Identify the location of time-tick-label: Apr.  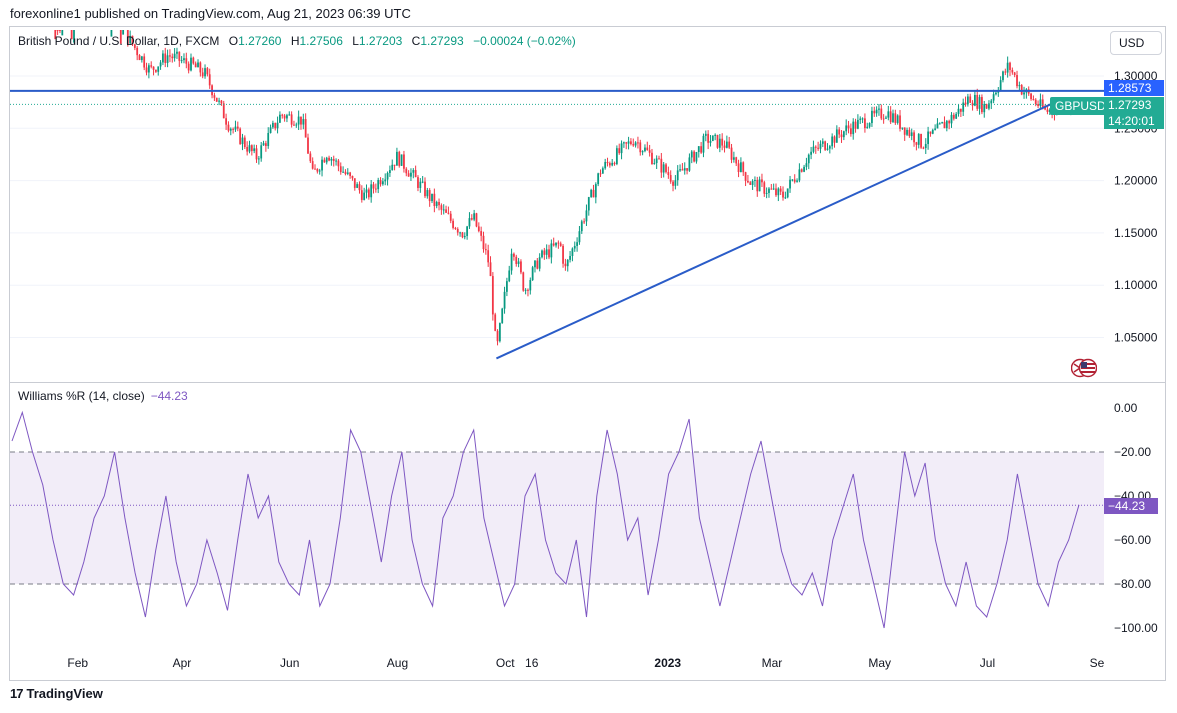
(182, 663).